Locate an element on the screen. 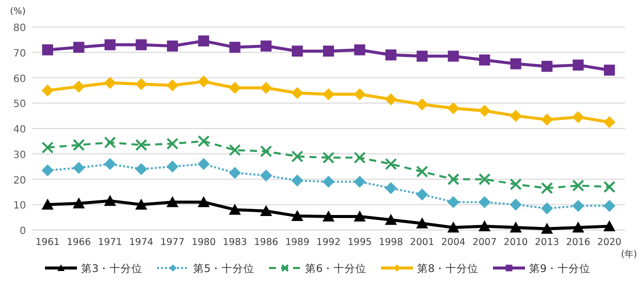 This screenshot has width=641, height=285. legend-label: 第8・十分位 is located at coordinates (448, 268).